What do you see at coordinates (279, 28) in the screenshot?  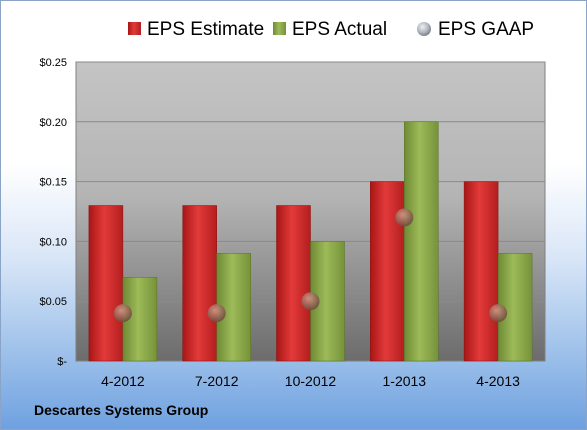 I see `legend-swatch-actual` at bounding box center [279, 28].